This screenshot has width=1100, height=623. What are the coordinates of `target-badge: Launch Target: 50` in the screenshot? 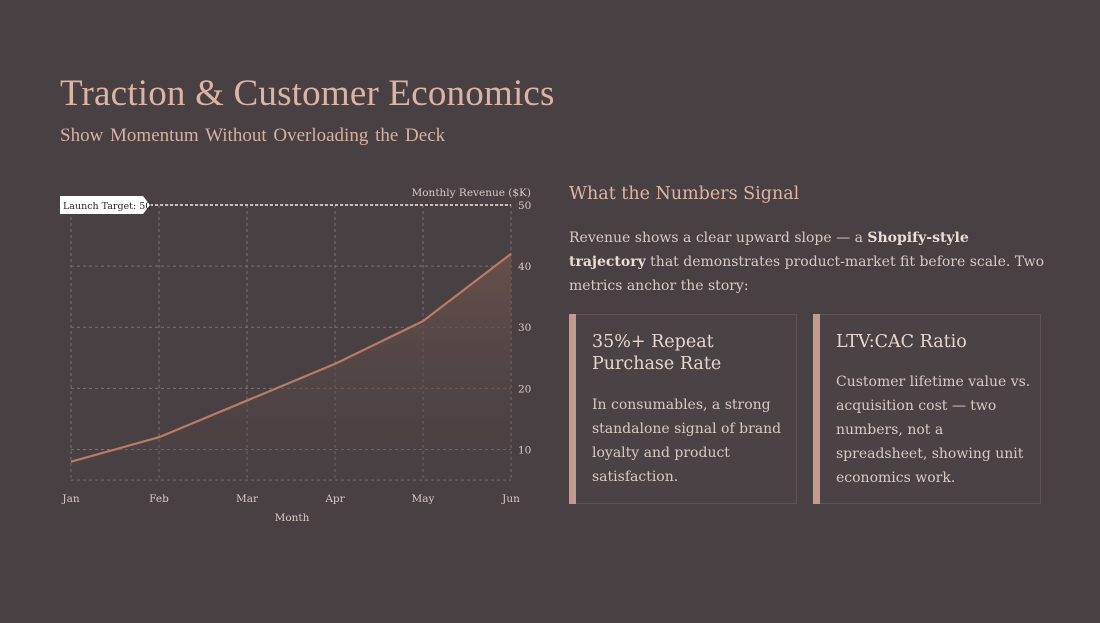 It's located at (105, 205).